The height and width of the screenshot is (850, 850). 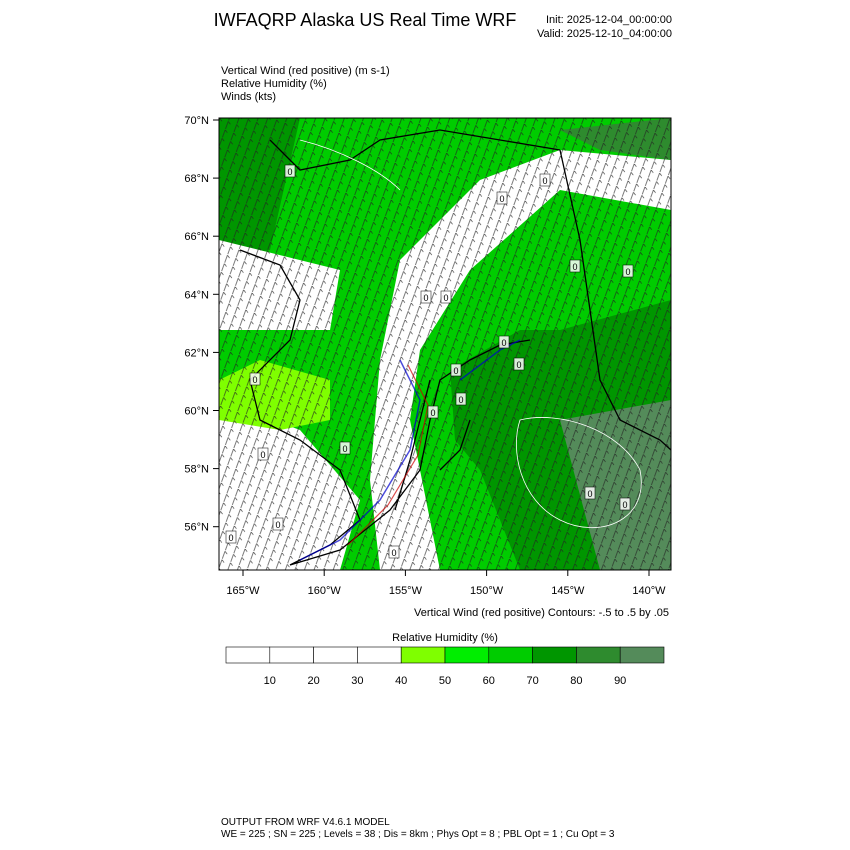 What do you see at coordinates (274, 84) in the screenshot?
I see `field-label: Relative Humidity (%)` at bounding box center [274, 84].